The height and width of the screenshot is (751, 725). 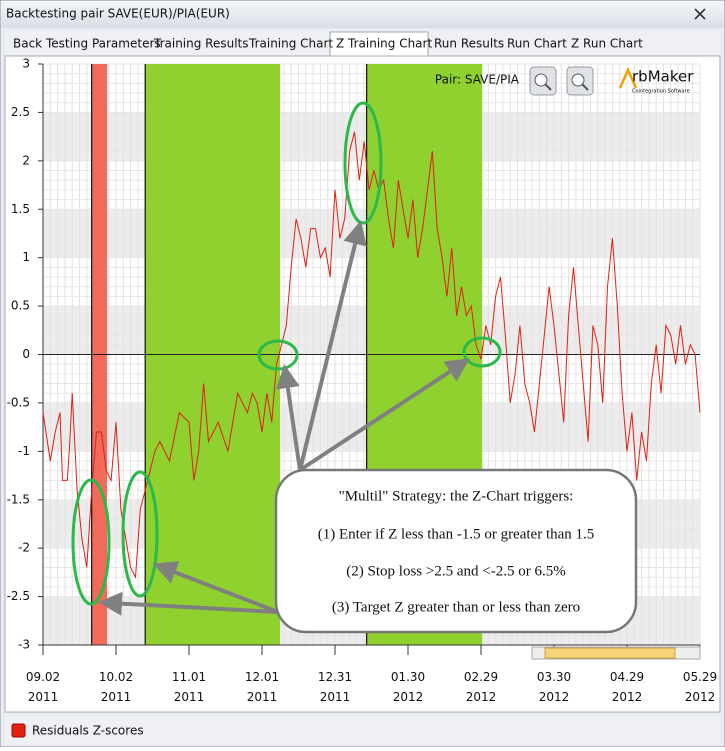 What do you see at coordinates (663, 77) in the screenshot?
I see `logo-name: rbMaker` at bounding box center [663, 77].